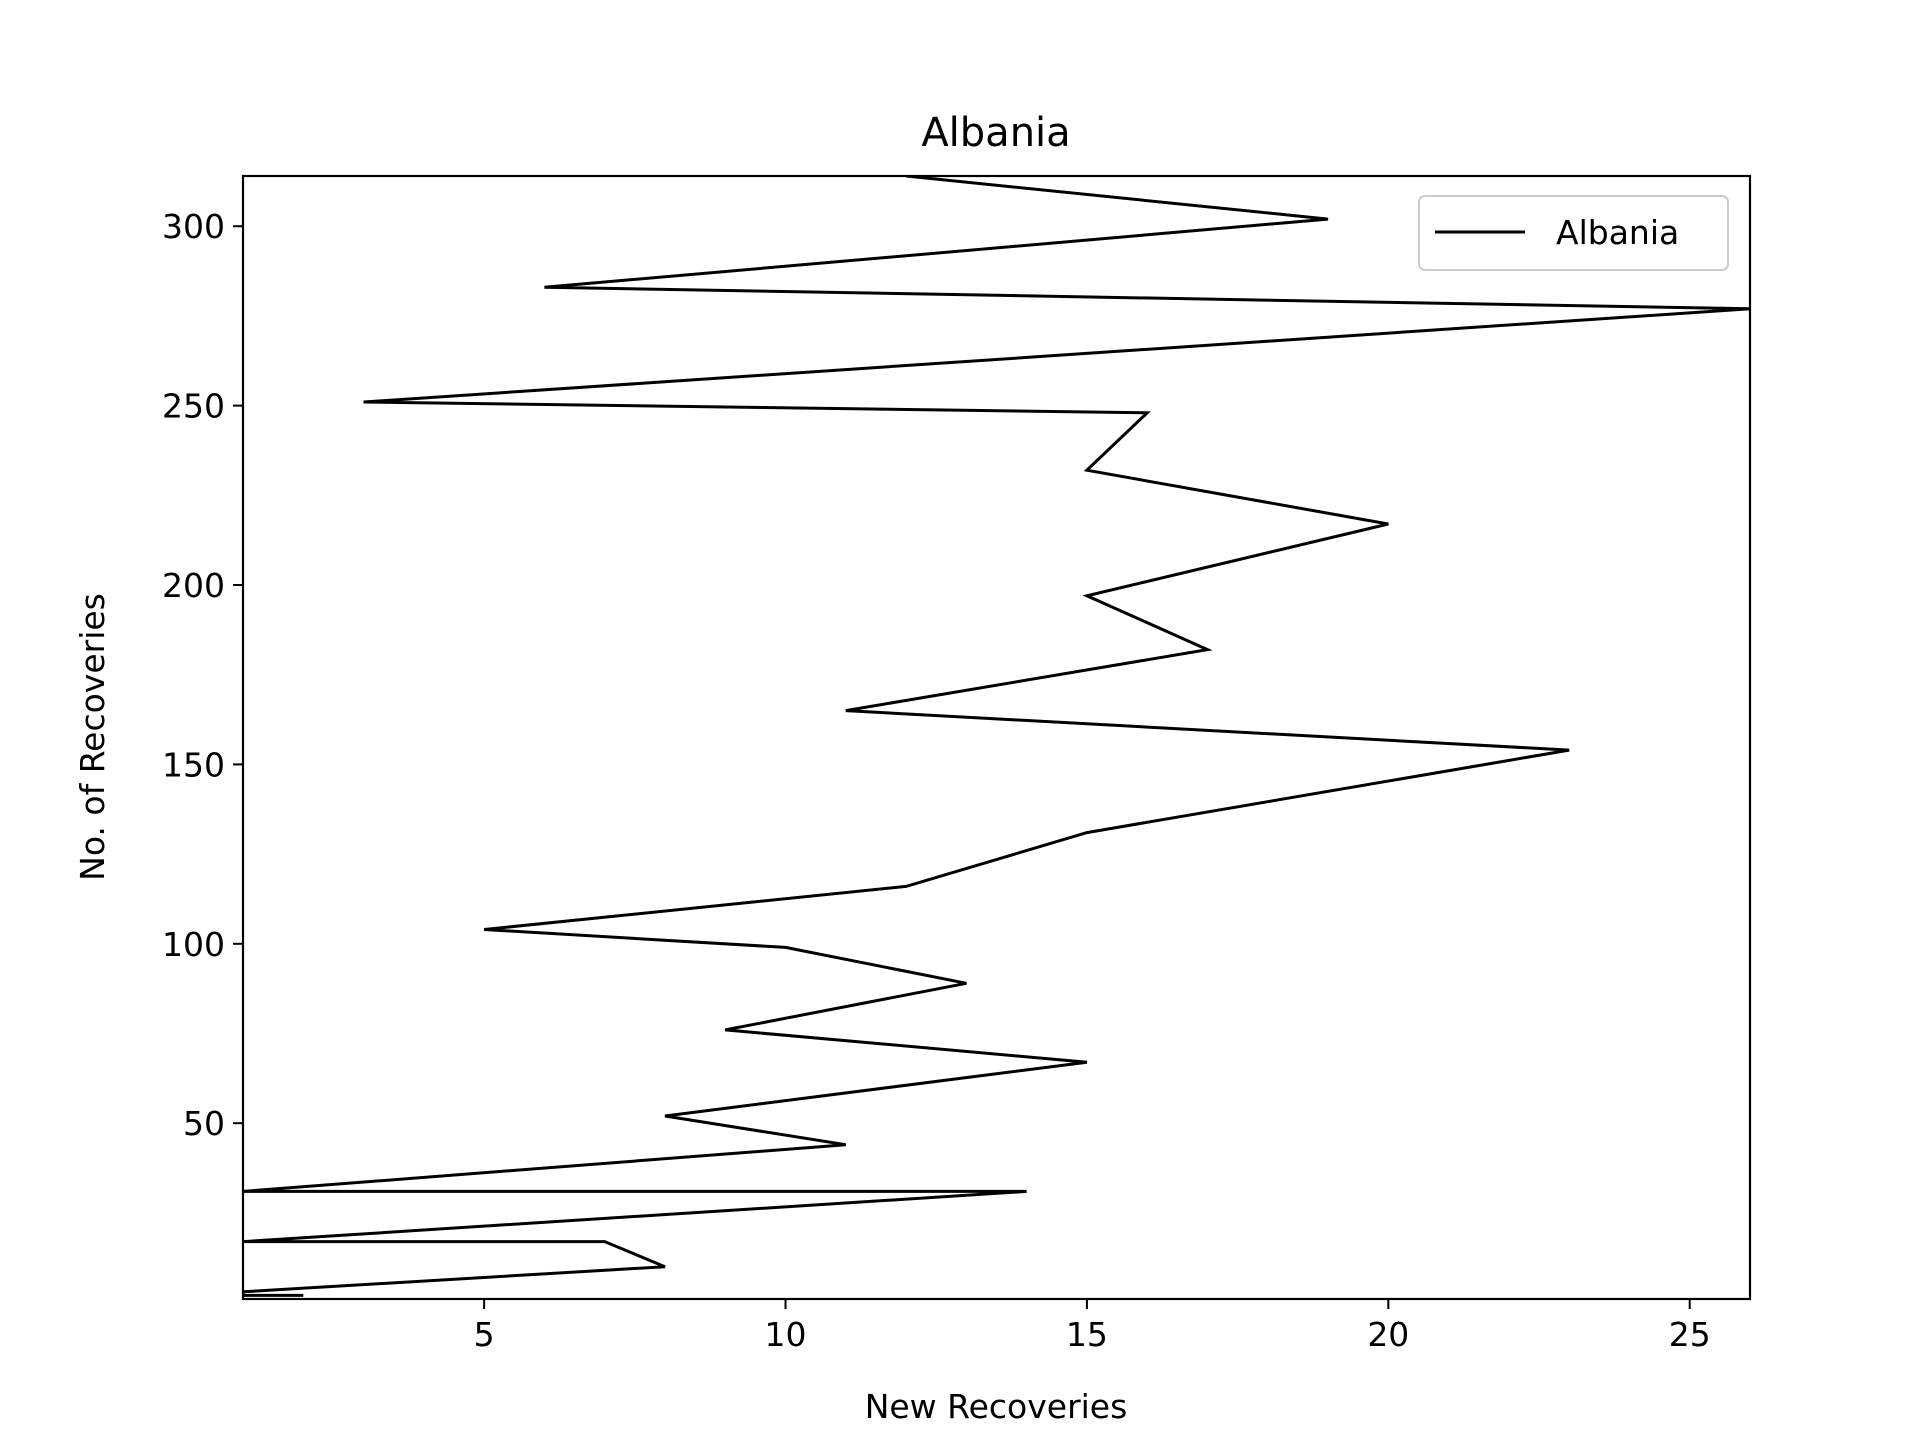  Describe the element at coordinates (786, 1334) in the screenshot. I see `x-tick-label: 10` at that location.